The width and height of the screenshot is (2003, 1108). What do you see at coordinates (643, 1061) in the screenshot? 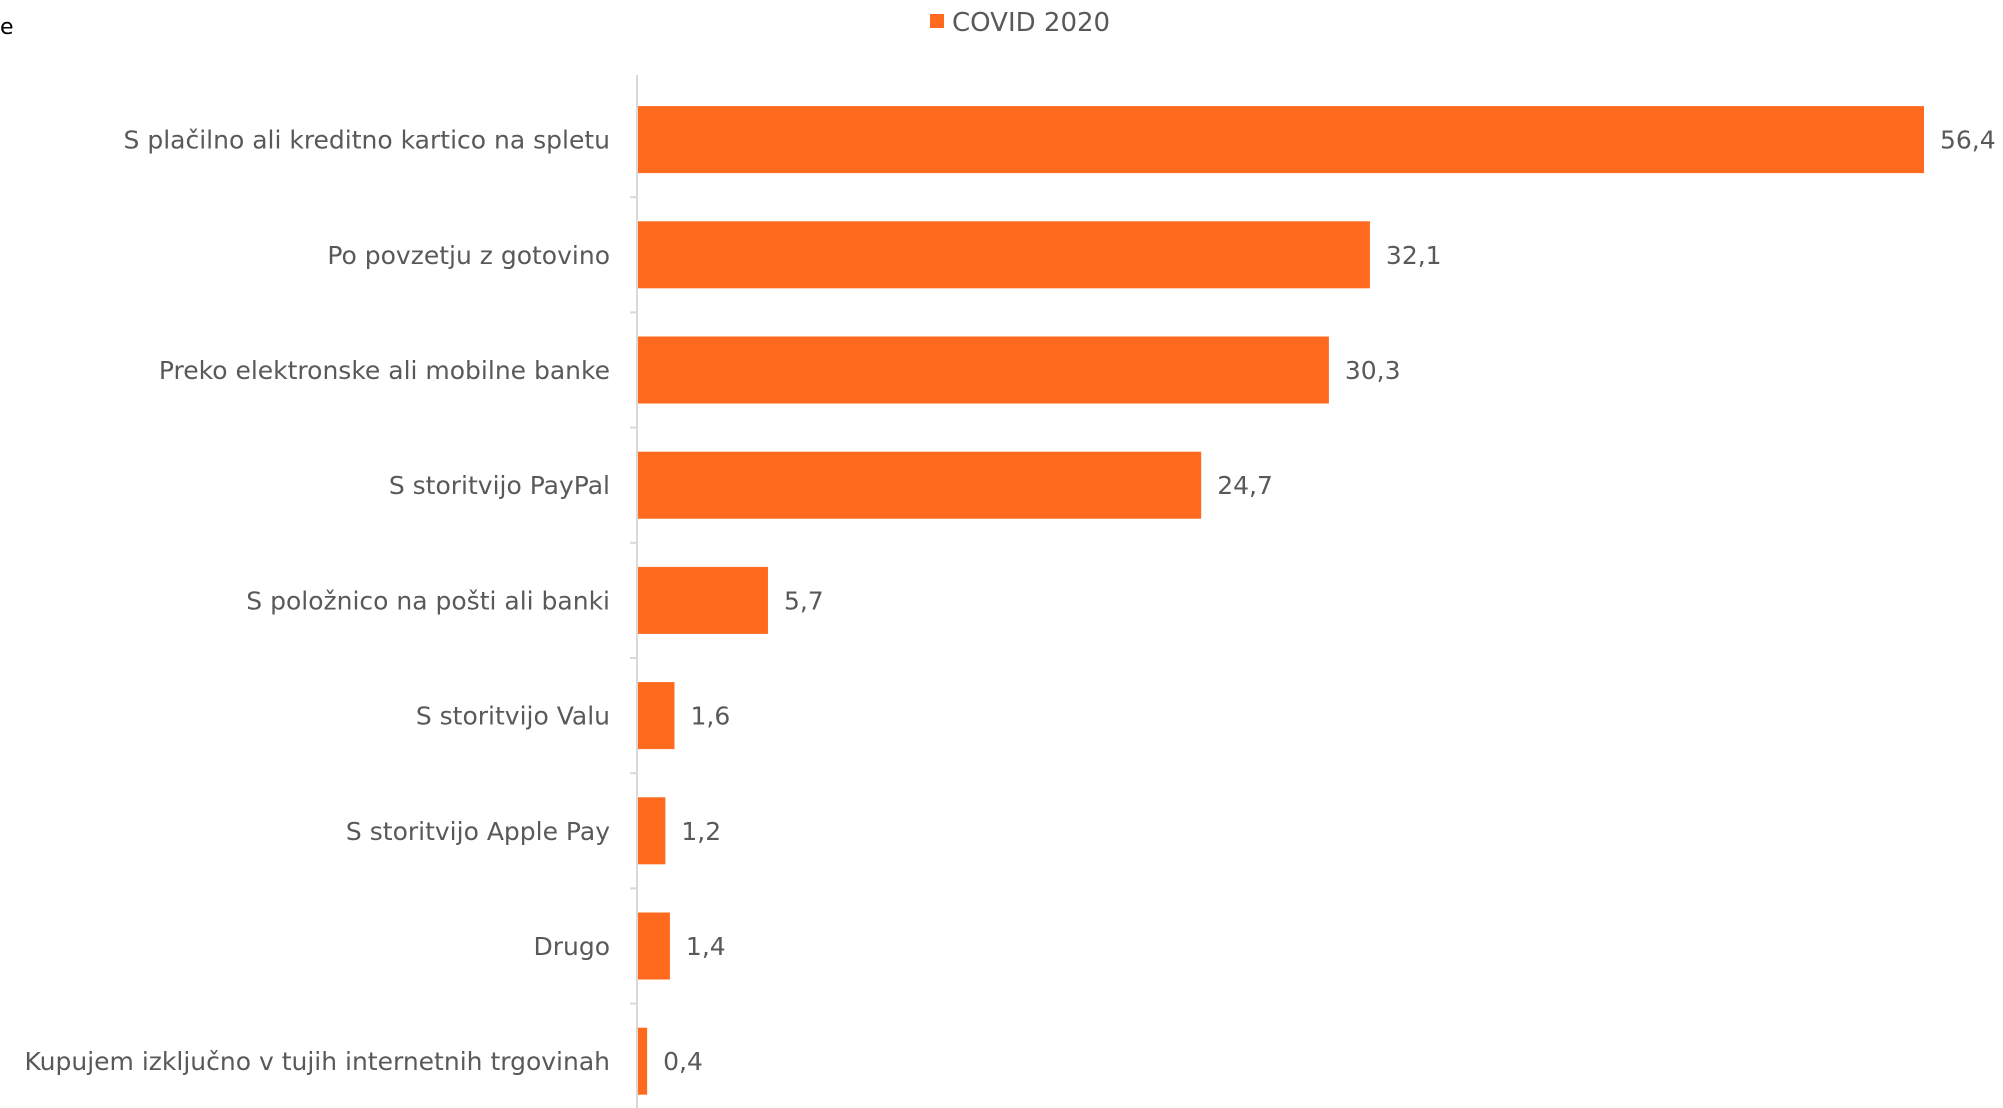
I see `bar-kupujem-izkljucno-v-tujih-internetnih-trgovinah` at bounding box center [643, 1061].